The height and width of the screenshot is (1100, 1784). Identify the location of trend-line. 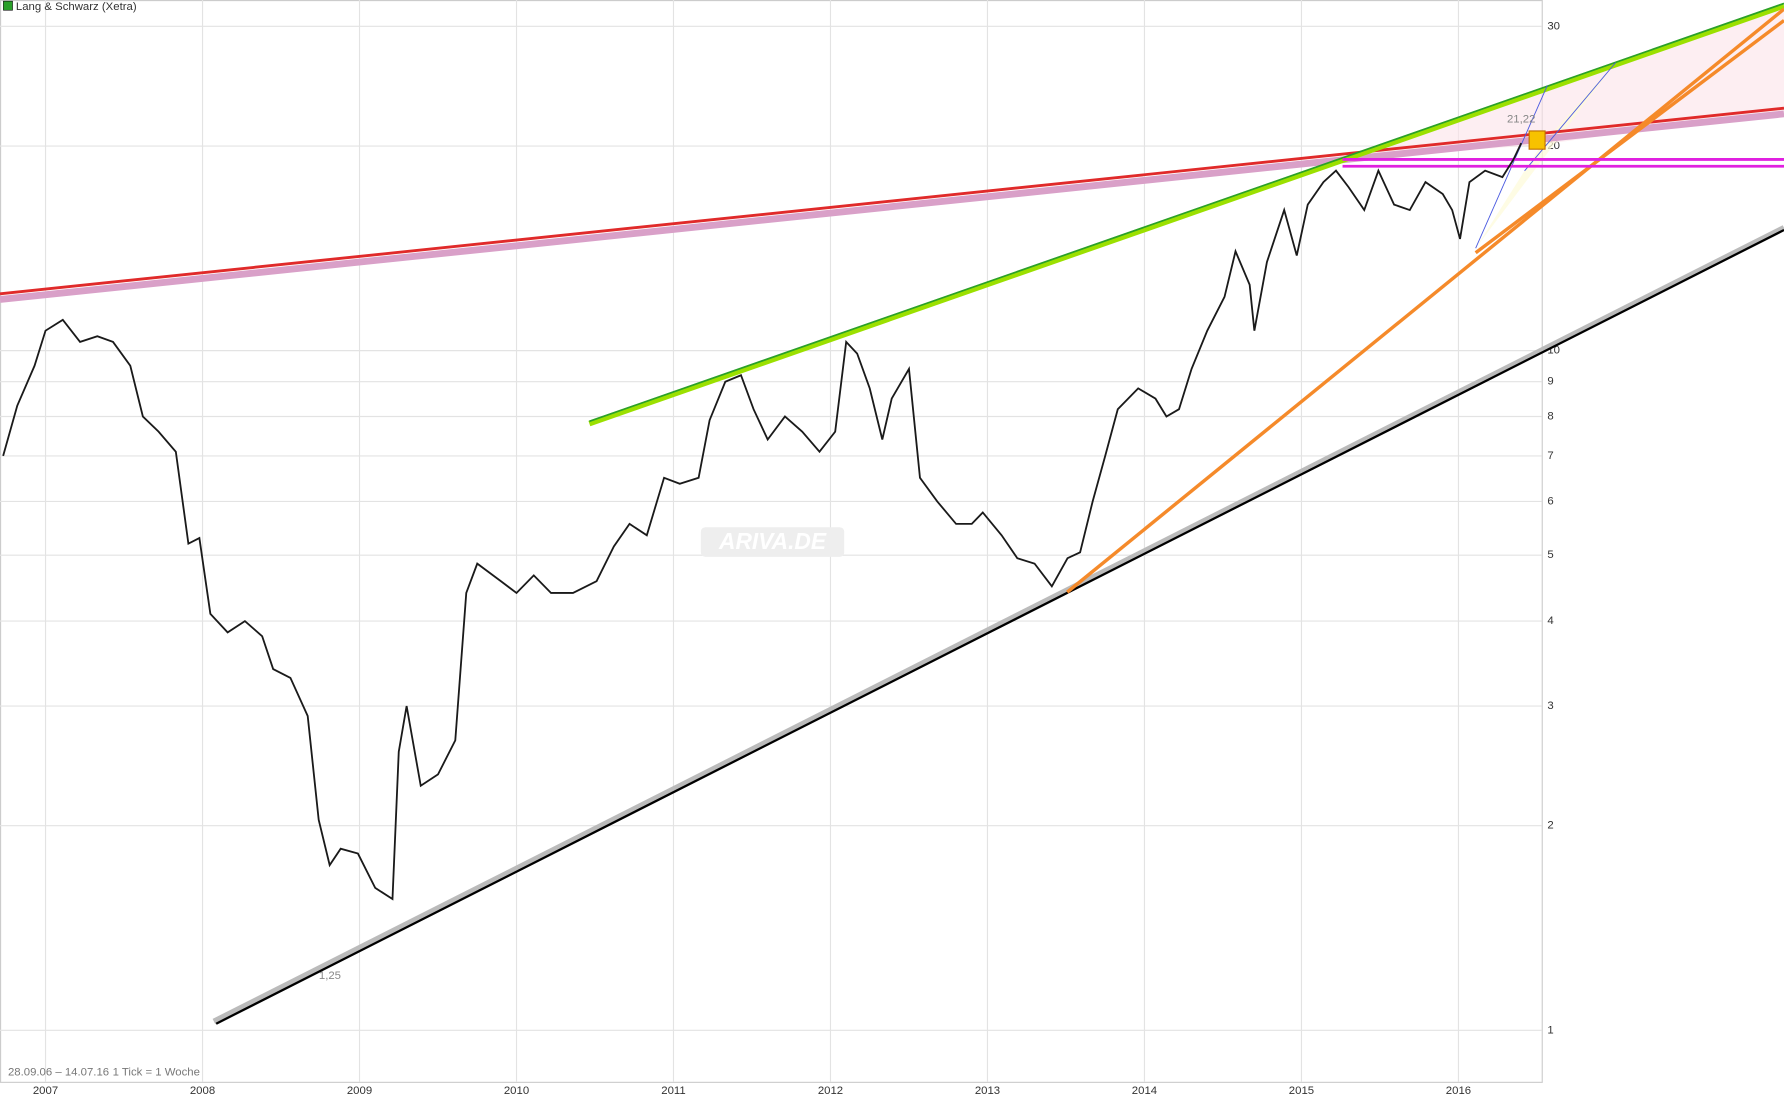
(1629, 137).